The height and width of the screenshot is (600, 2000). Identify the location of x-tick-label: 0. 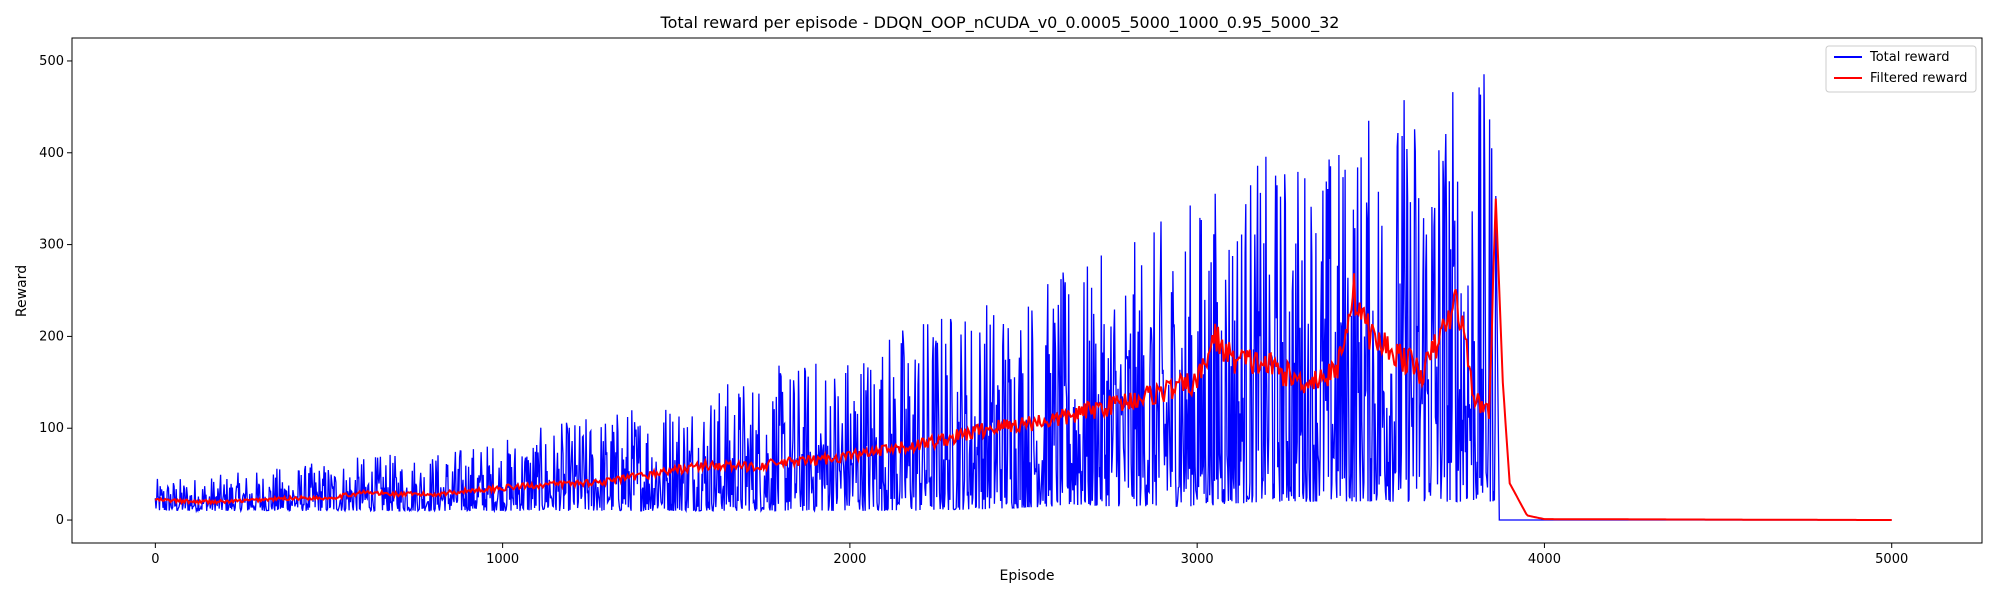
(155, 559).